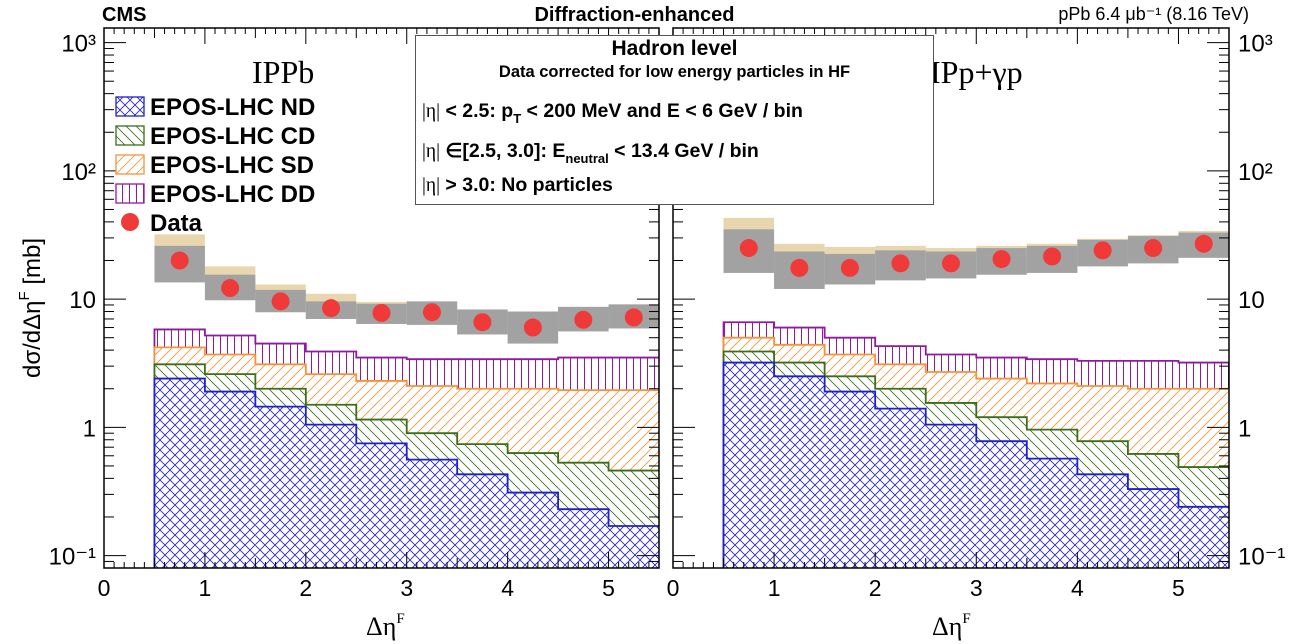  Describe the element at coordinates (634, 15) in the screenshot. I see `figure-title: Diffraction-enhanced` at that location.